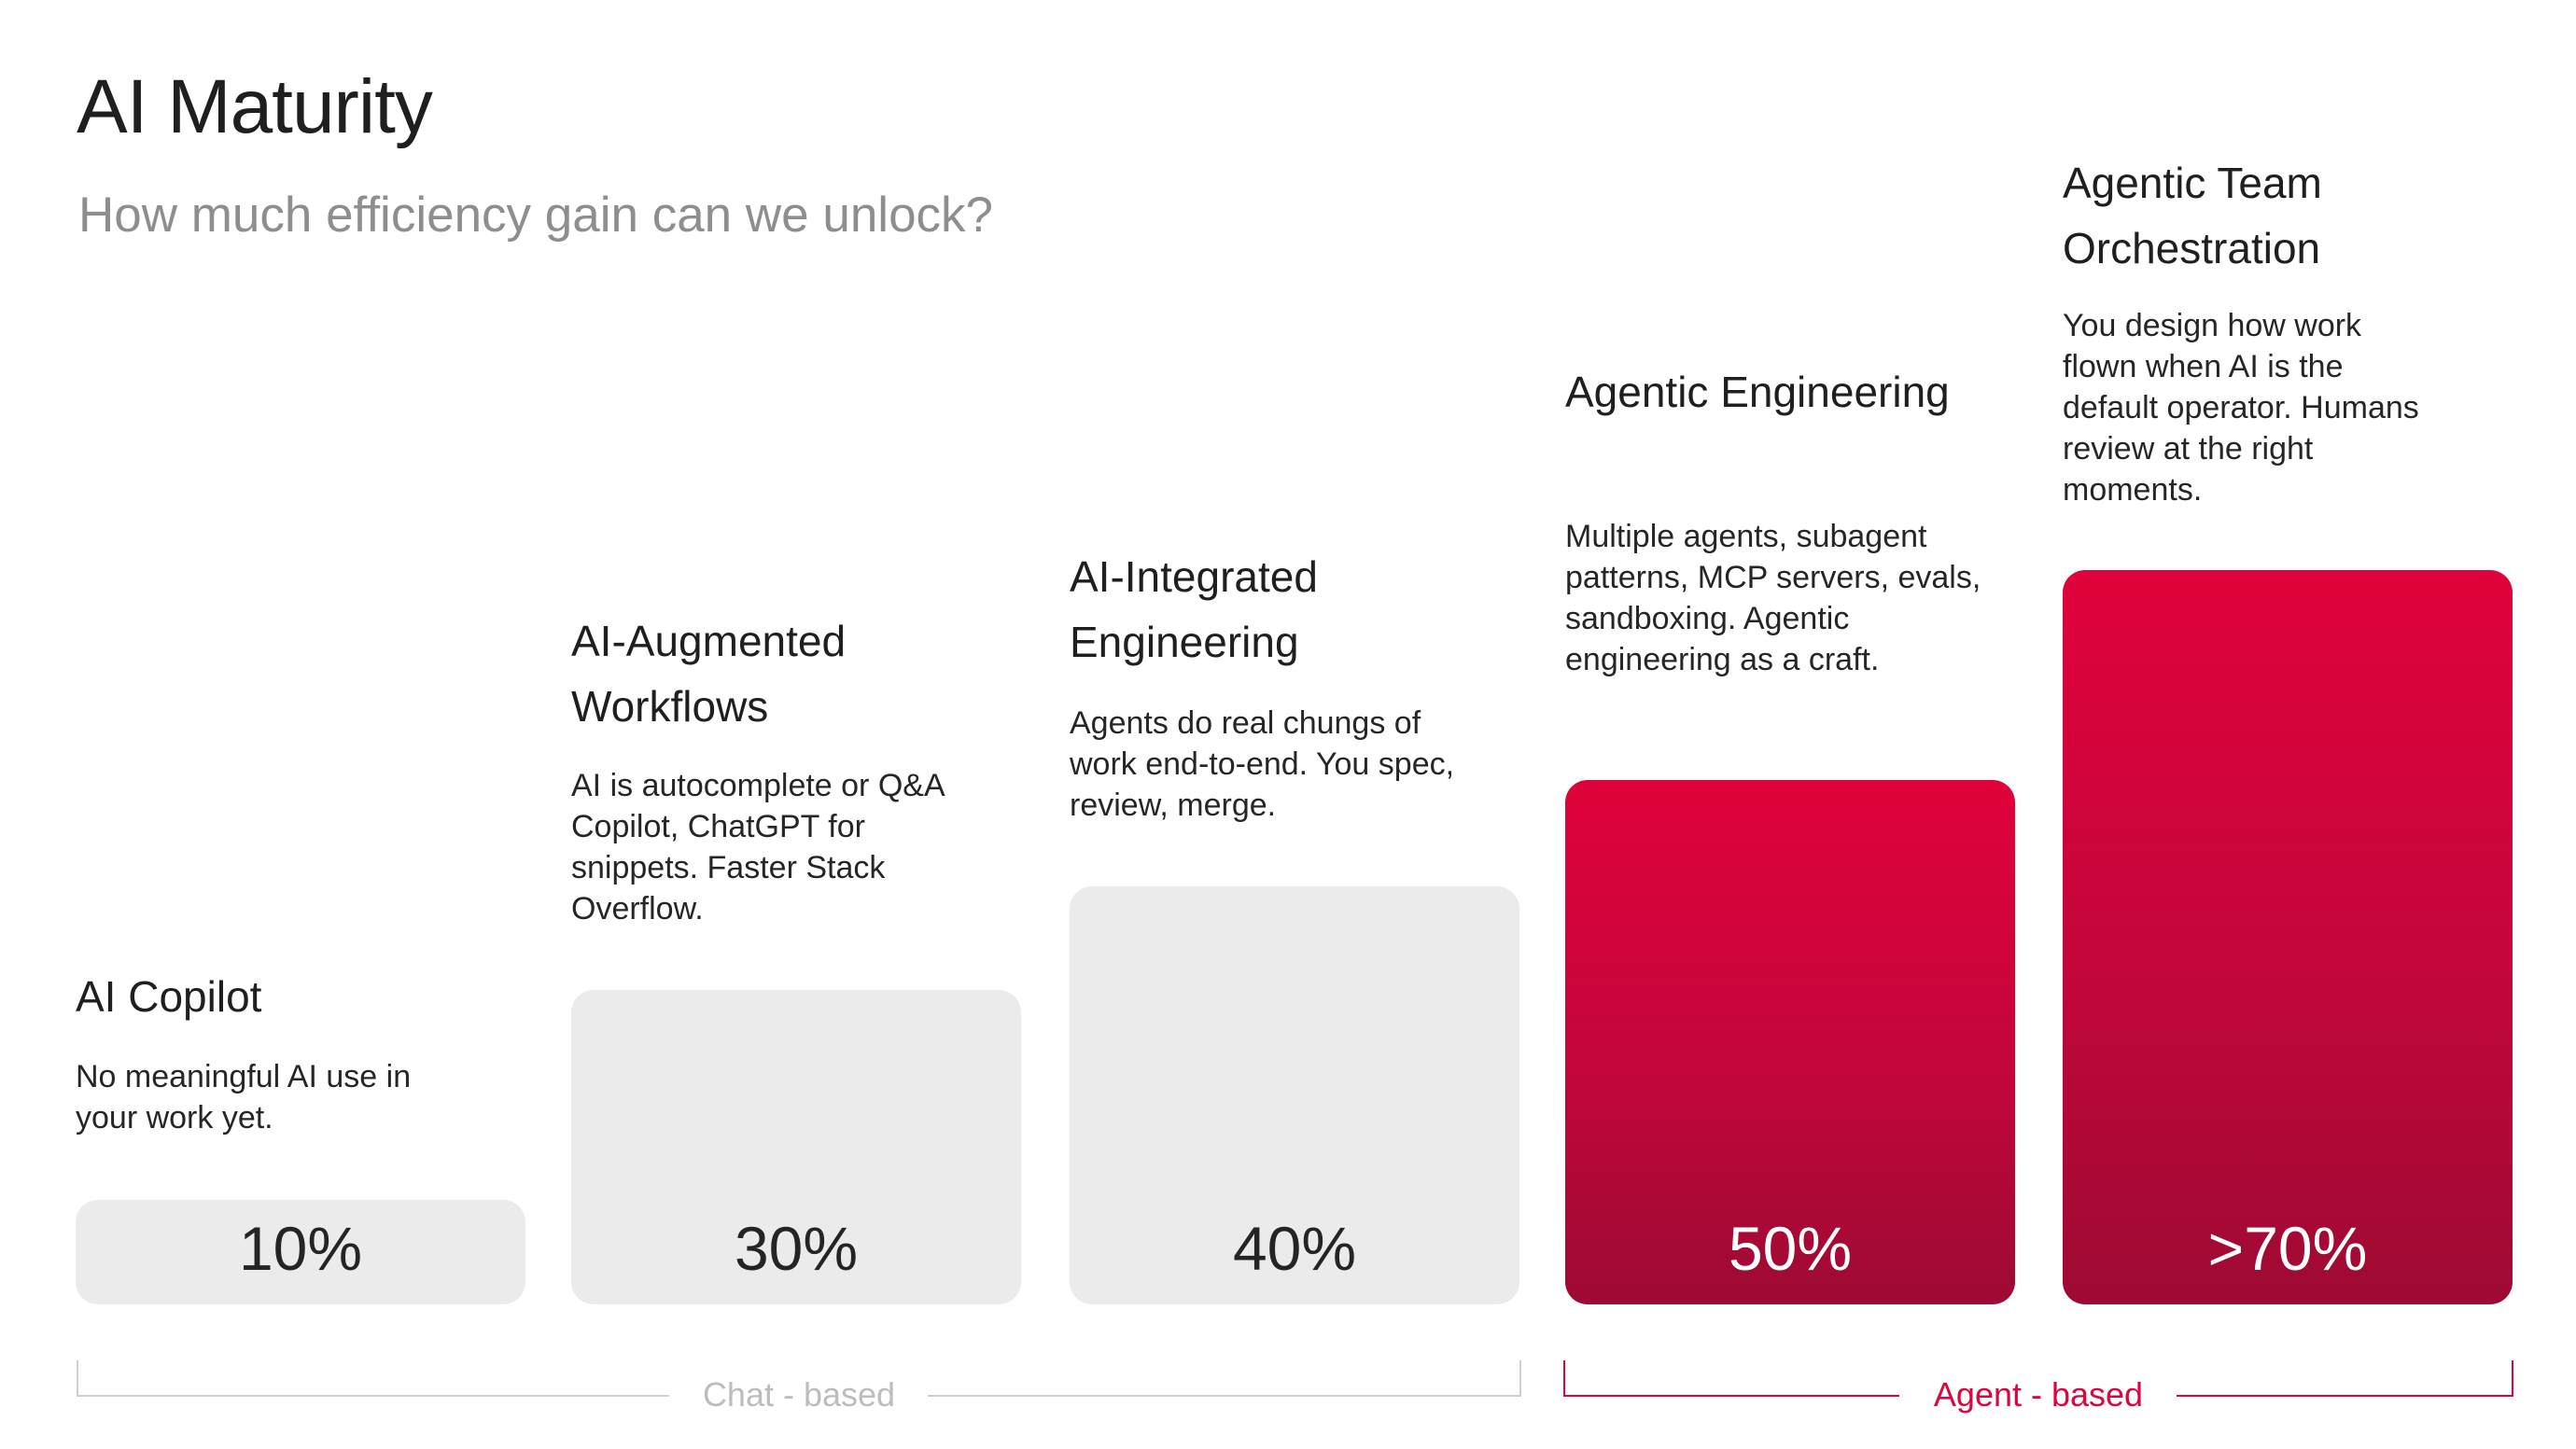  I want to click on group-bracket-agent: Agent - based, so click(2038, 1388).